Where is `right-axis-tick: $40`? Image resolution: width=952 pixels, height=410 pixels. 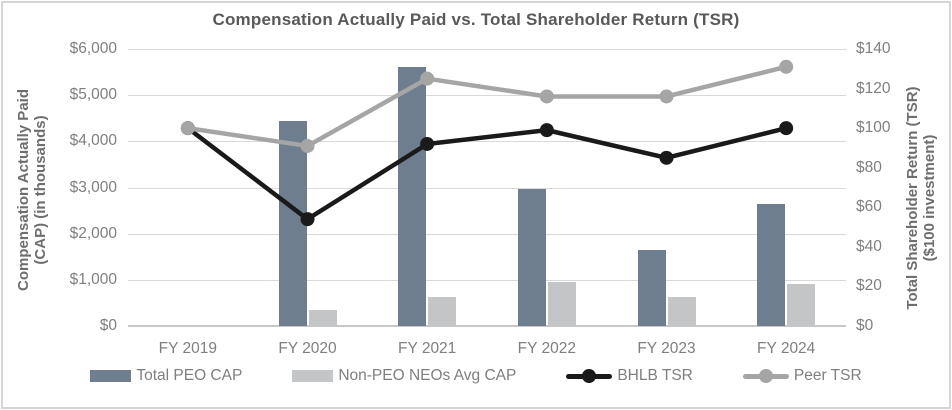
right-axis-tick: $40 is located at coordinates (869, 246).